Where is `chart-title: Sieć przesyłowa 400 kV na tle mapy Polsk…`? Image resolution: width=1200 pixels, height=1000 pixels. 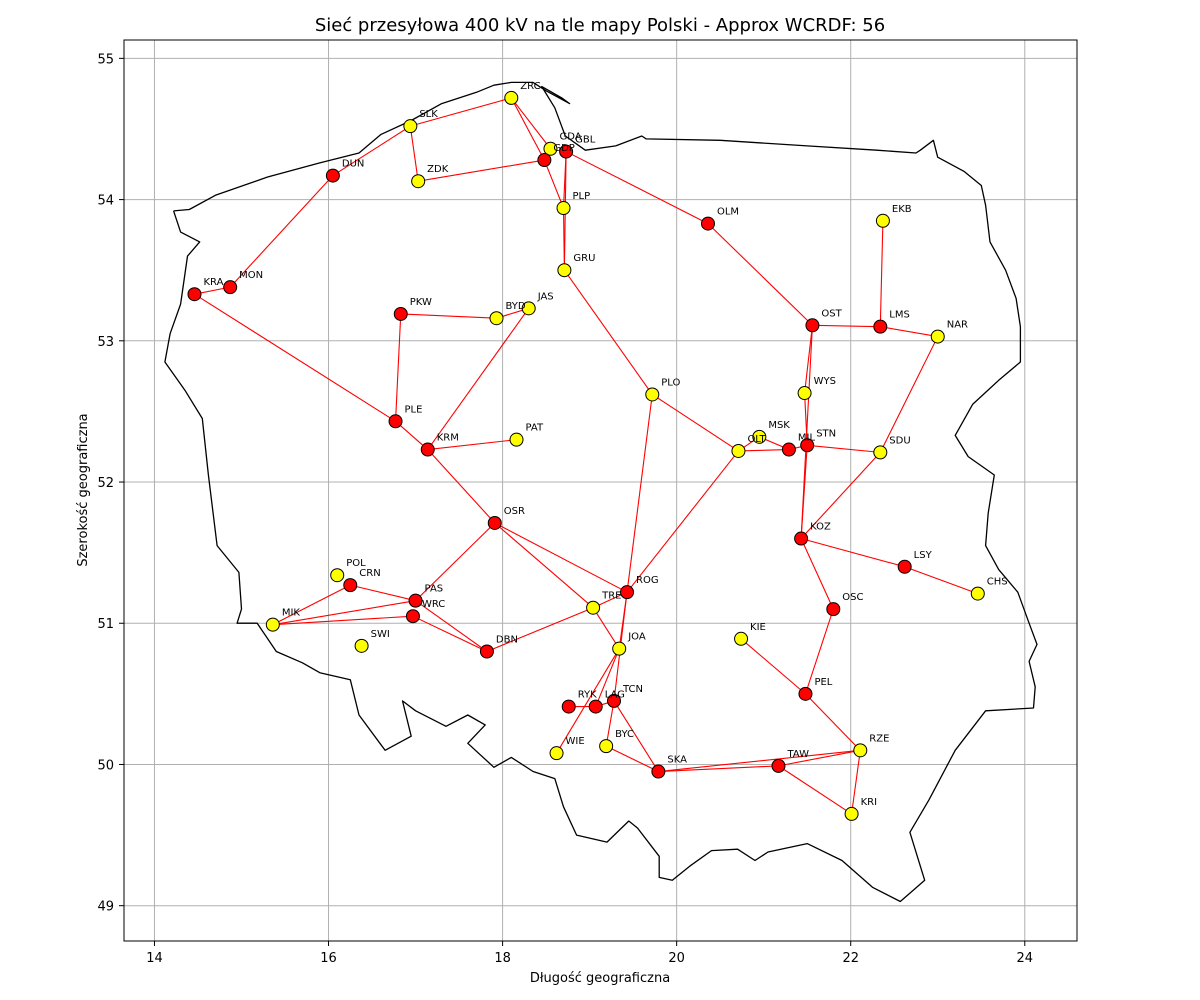
chart-title: Sieć przesyłowa 400 kV na tle mapy Polsk… is located at coordinates (600, 25).